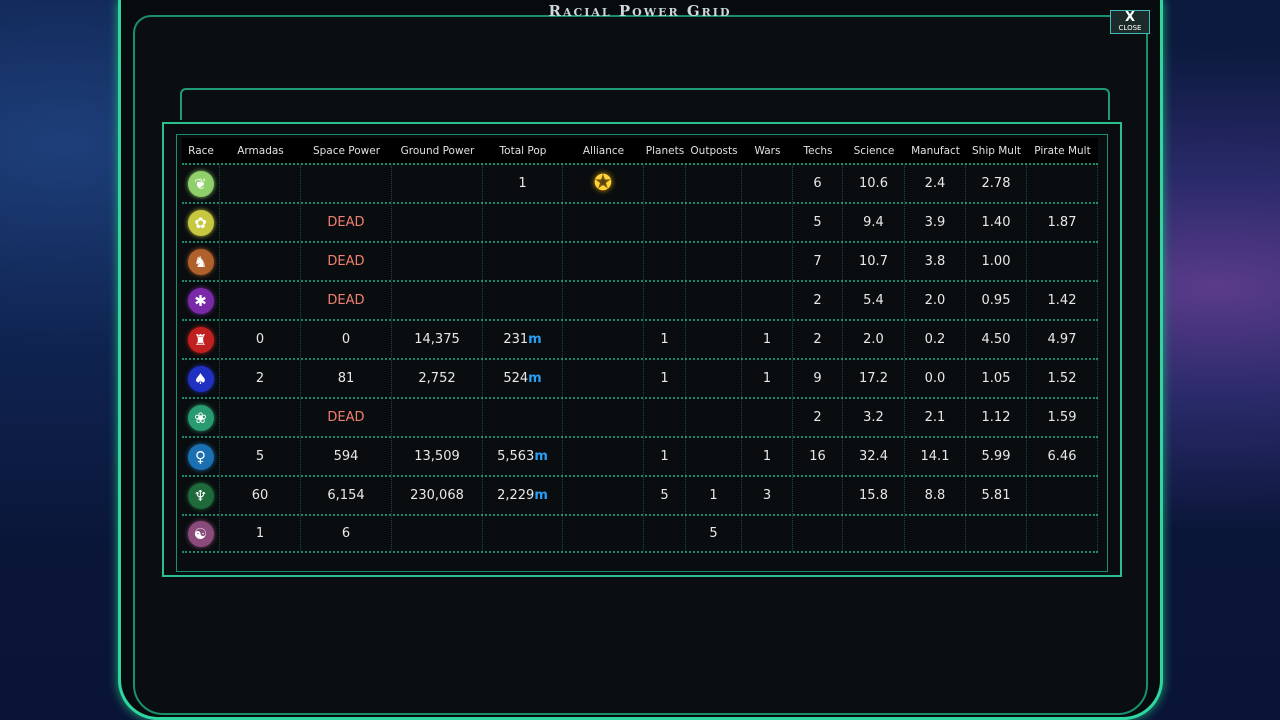  What do you see at coordinates (346, 339) in the screenshot?
I see `cell-space-power: 0` at bounding box center [346, 339].